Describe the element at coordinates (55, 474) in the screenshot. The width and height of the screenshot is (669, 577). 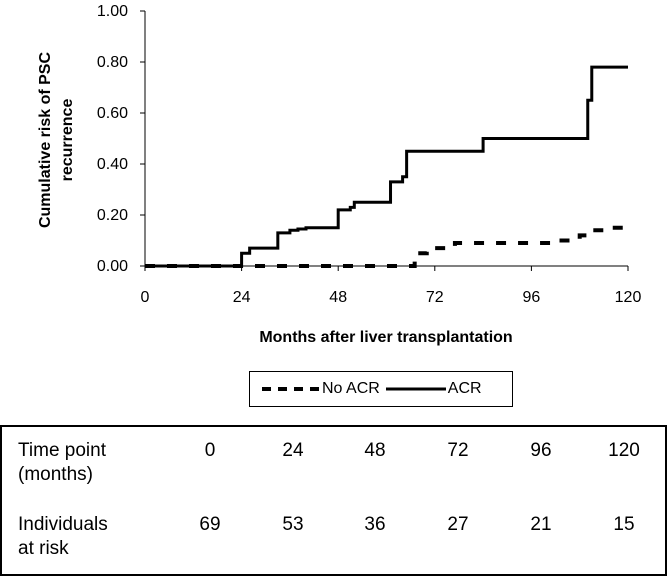
I see `time-point-label-line2: (months)` at that location.